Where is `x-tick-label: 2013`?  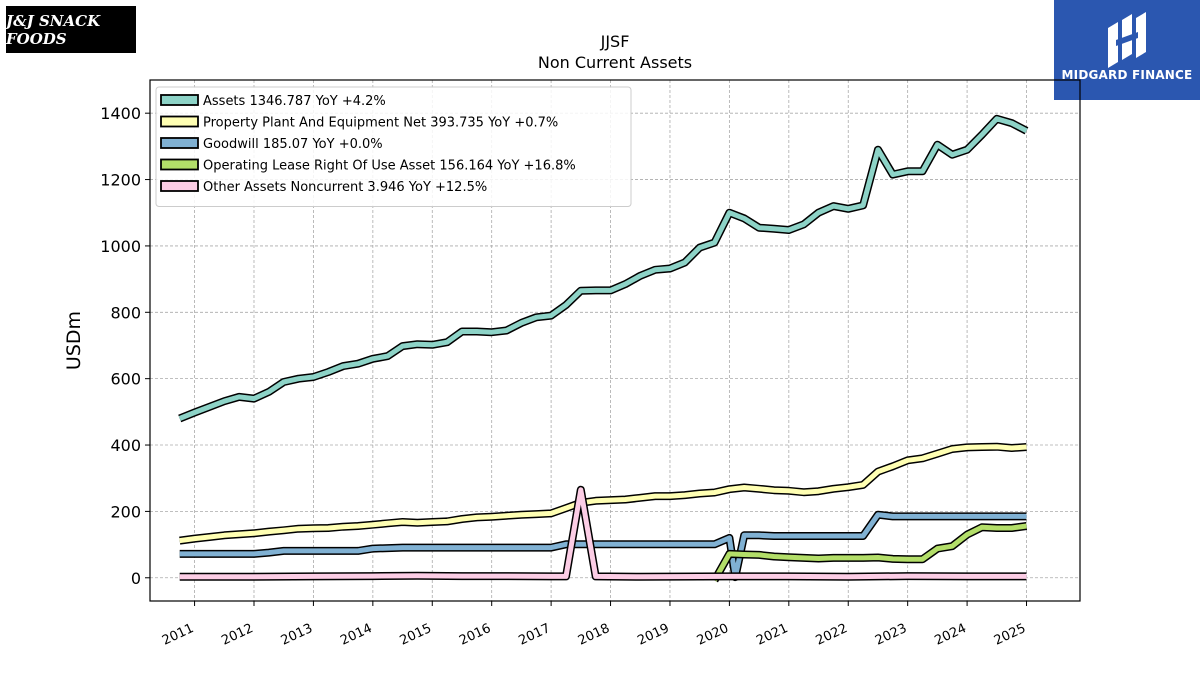
x-tick-label: 2013 is located at coordinates (297, 635).